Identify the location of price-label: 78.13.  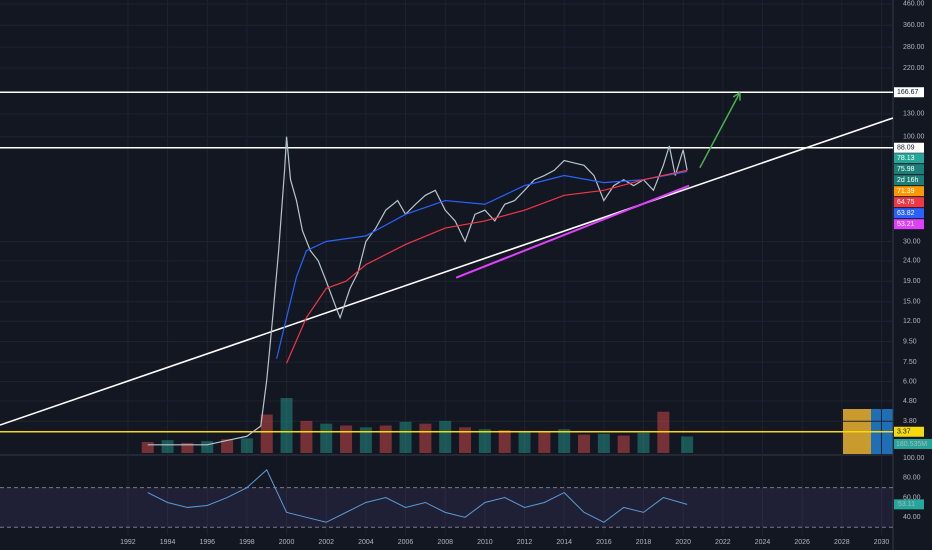
(906, 158).